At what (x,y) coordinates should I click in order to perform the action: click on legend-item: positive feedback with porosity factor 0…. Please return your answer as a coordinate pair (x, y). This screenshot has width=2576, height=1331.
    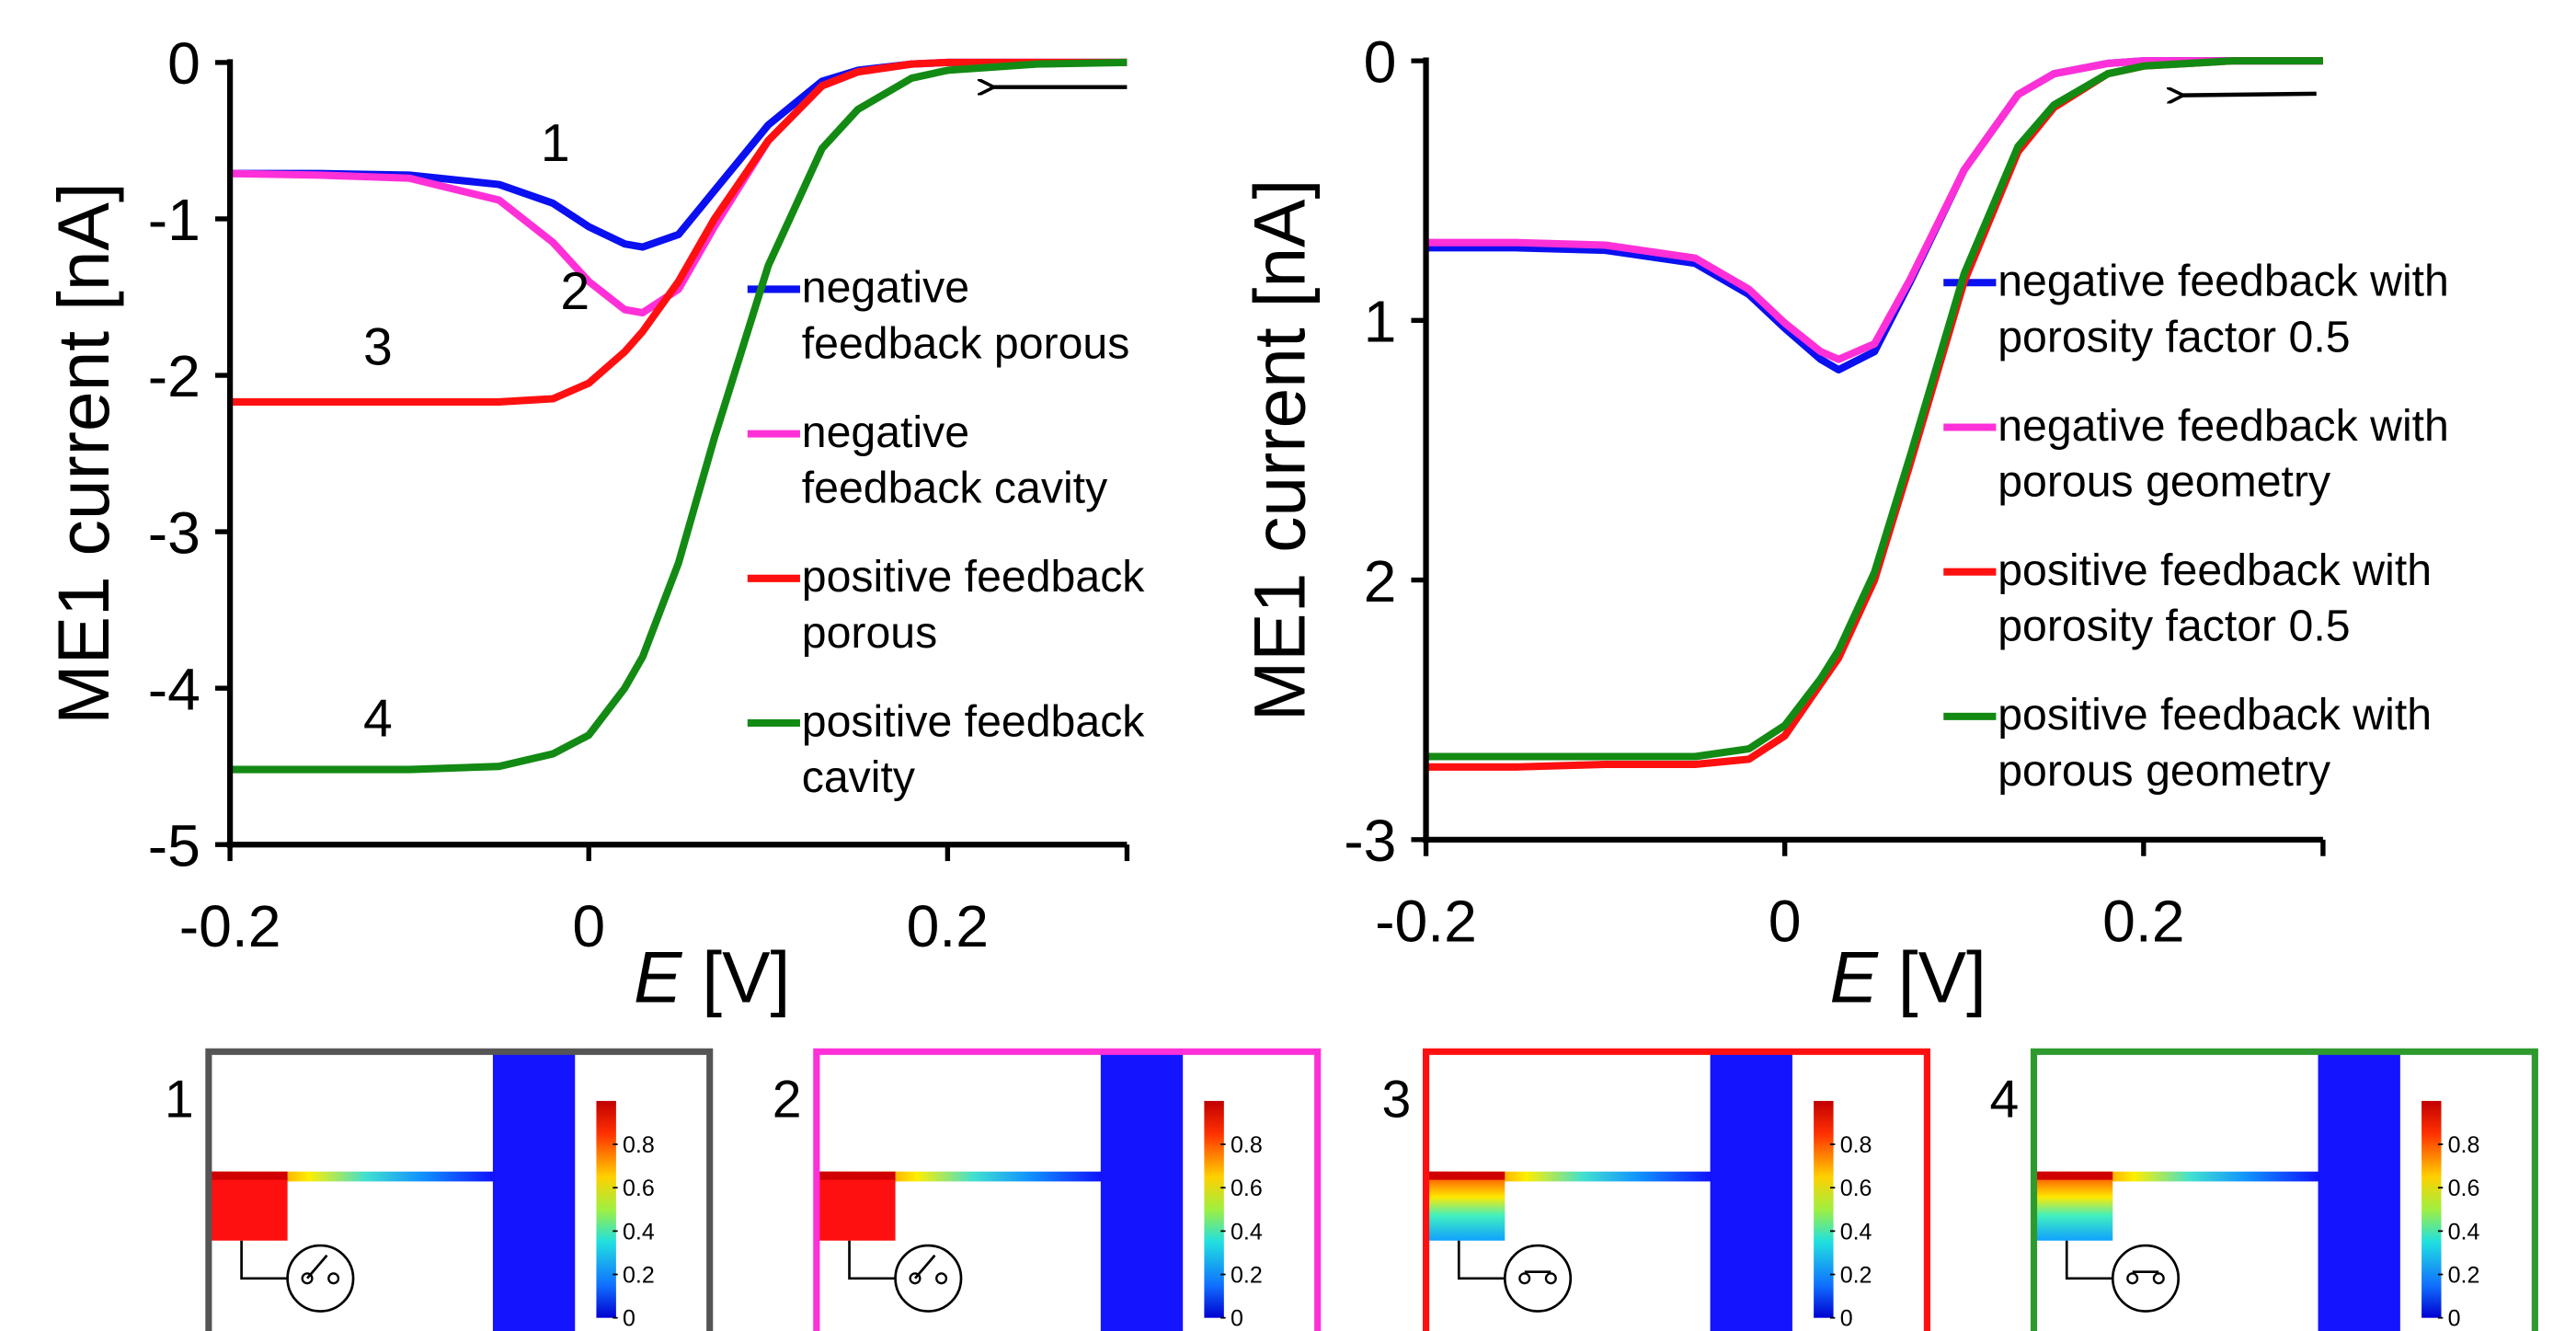
    Looking at the image, I should click on (2215, 597).